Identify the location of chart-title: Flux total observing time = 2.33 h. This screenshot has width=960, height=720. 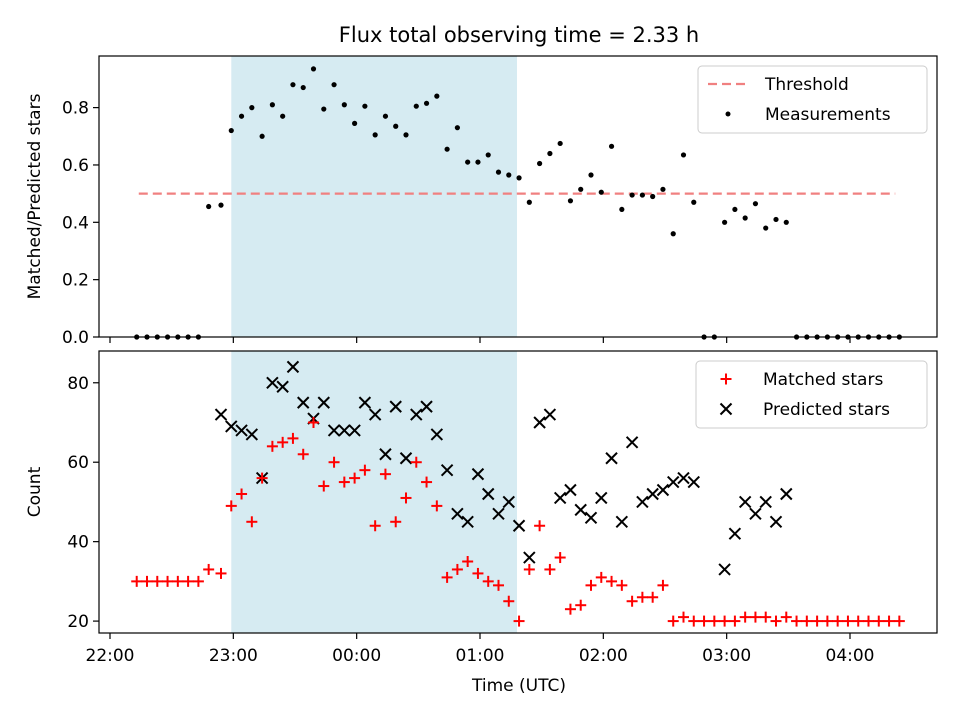
(519, 35).